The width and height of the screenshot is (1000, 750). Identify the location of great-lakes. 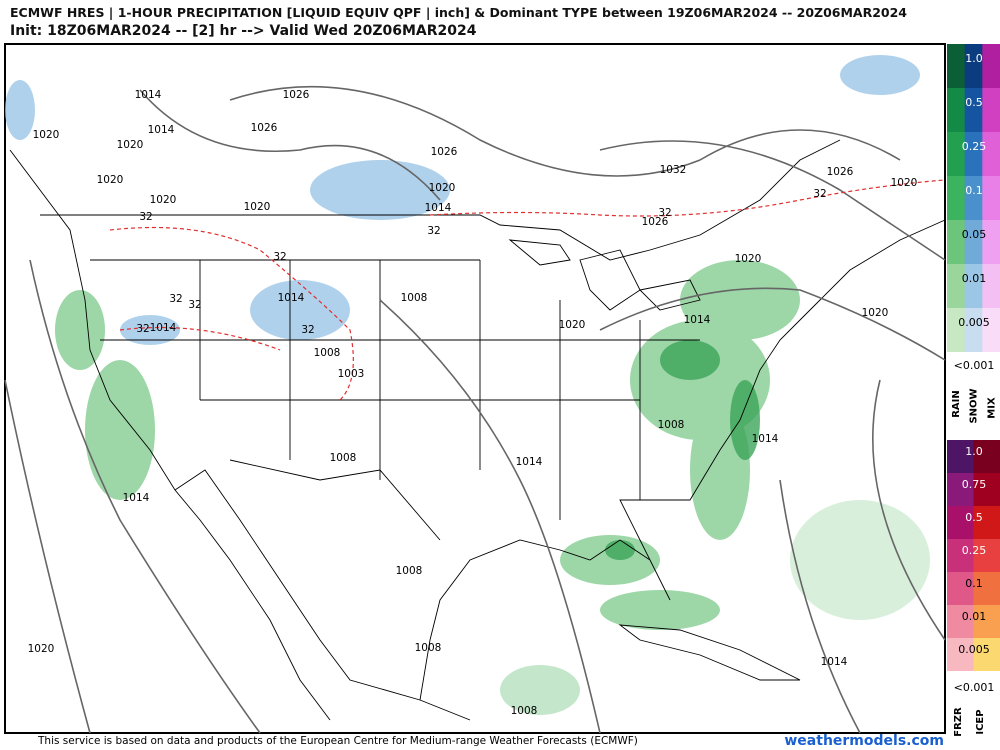
(604, 275).